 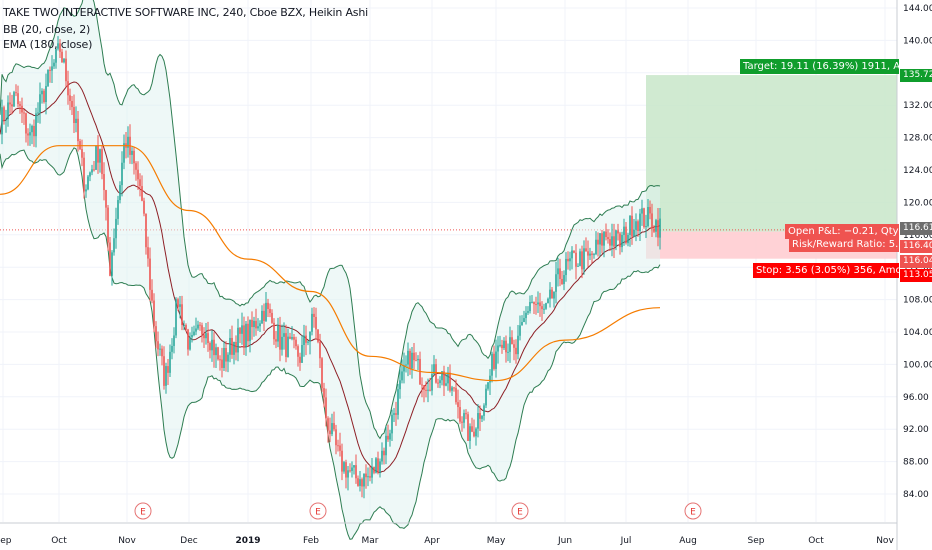 What do you see at coordinates (626, 541) in the screenshot?
I see `x-tick-label: Jul` at bounding box center [626, 541].